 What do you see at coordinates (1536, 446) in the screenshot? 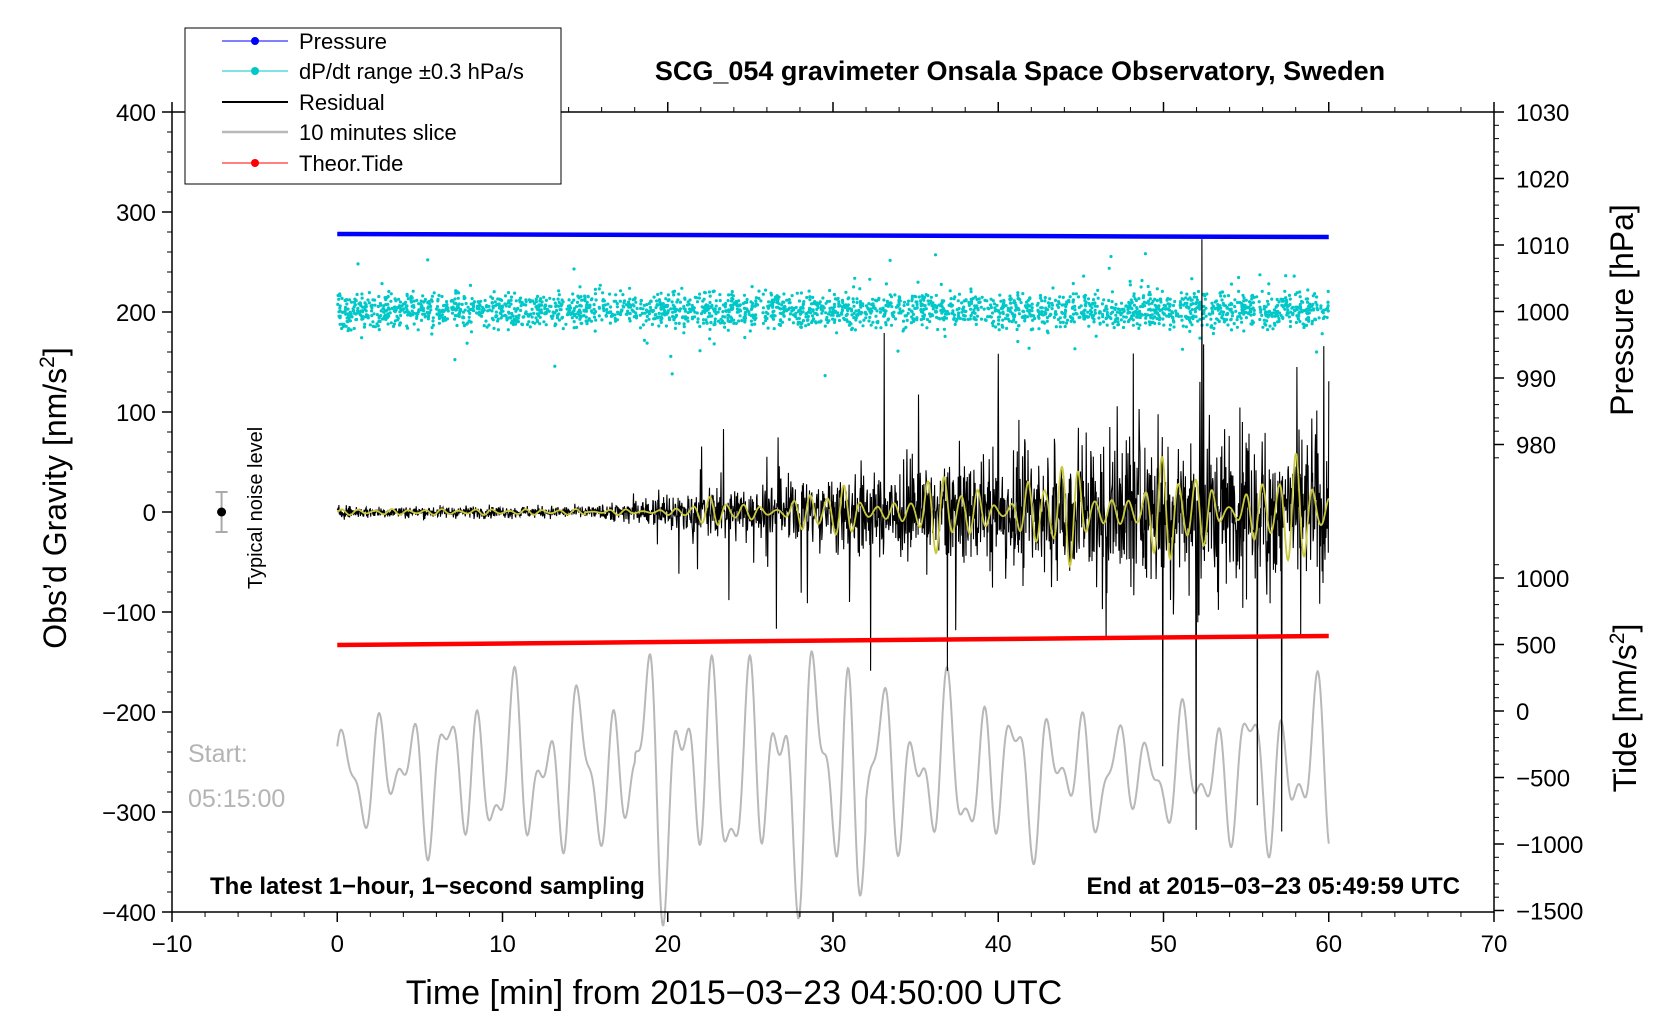
I see `pressure-tick-label: 980` at bounding box center [1536, 446].